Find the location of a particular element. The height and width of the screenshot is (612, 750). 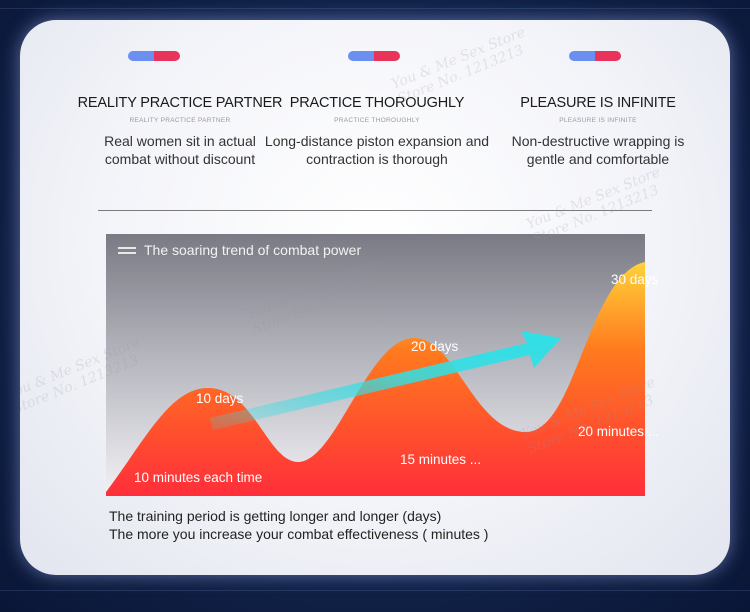

trend-arrow-icon is located at coordinates (385, 380).